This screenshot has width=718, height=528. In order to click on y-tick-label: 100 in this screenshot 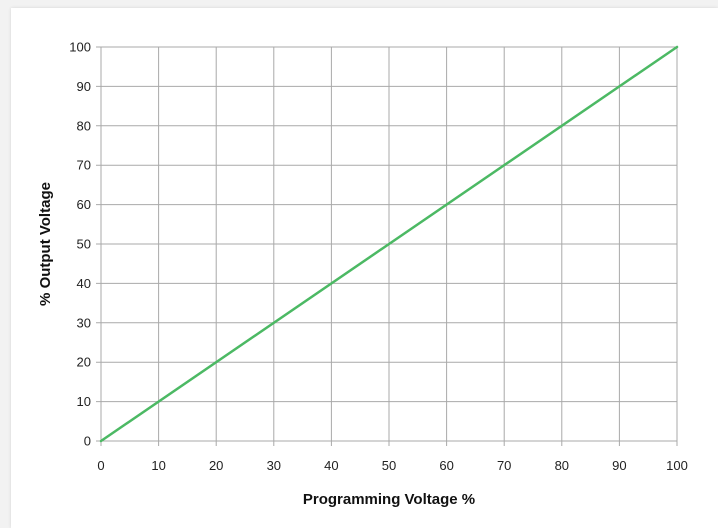, I will do `click(80, 47)`.